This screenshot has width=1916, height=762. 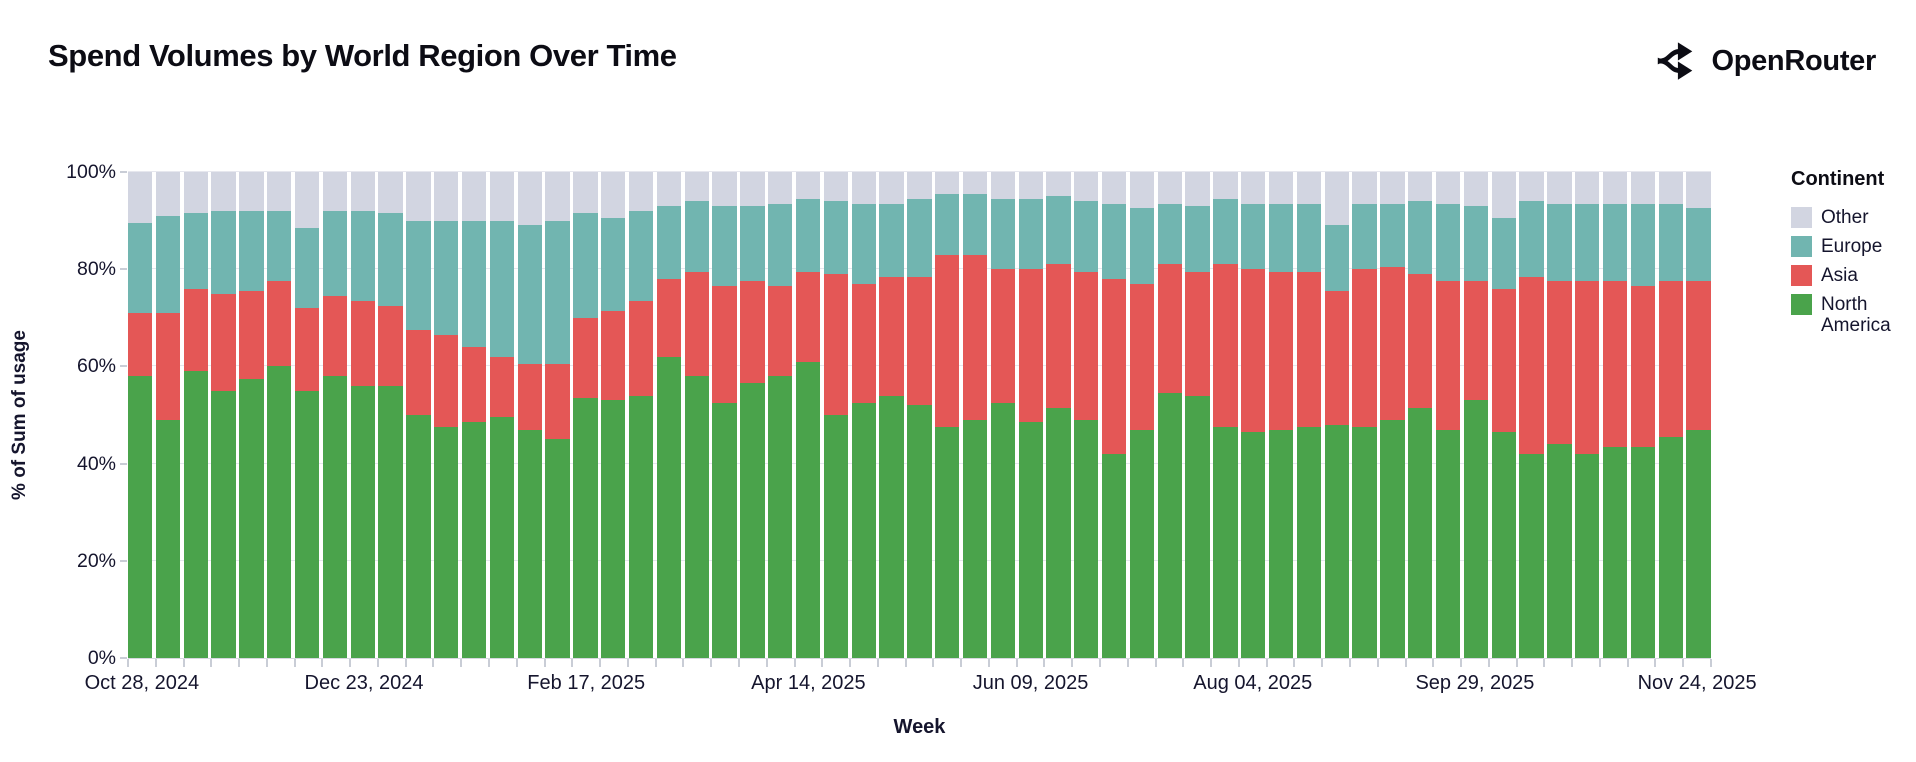 I want to click on legend-item-other: Other, so click(x=1850, y=217).